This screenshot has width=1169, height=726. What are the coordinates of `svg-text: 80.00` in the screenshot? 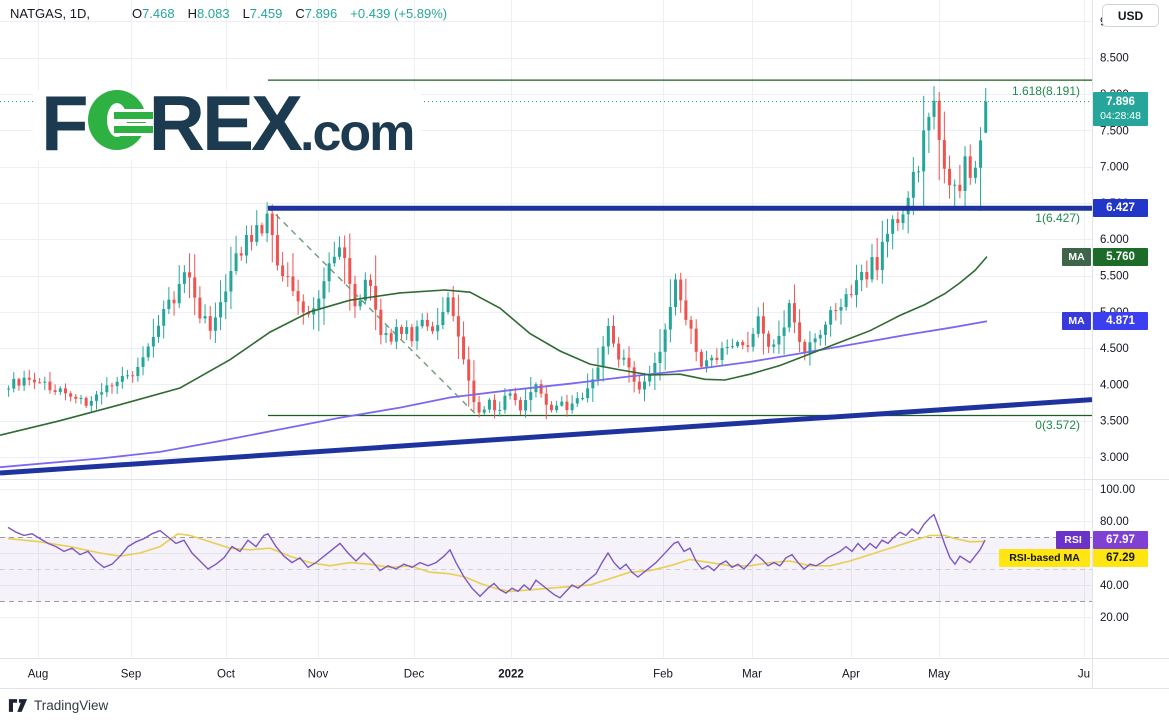 It's located at (1114, 522).